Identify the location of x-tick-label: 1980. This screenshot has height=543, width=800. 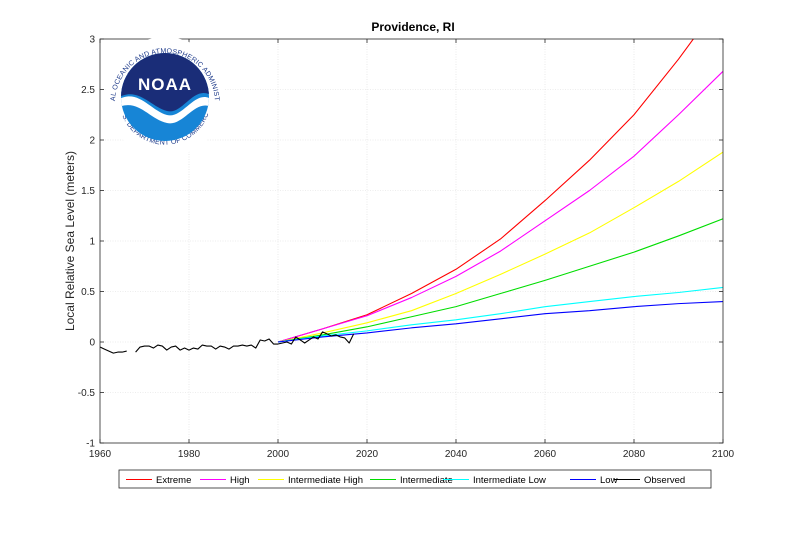
(189, 454).